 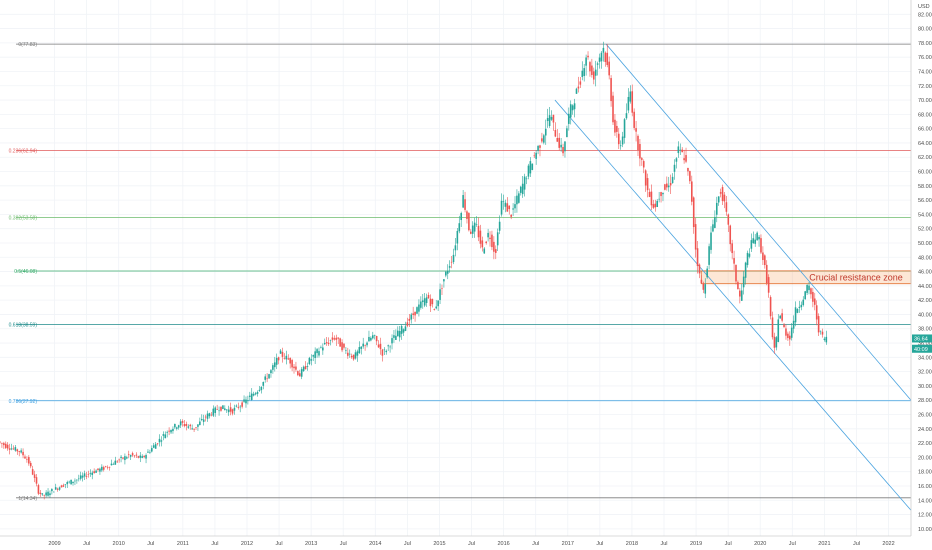 I want to click on y-tick-label: 82.00, so click(x=925, y=15).